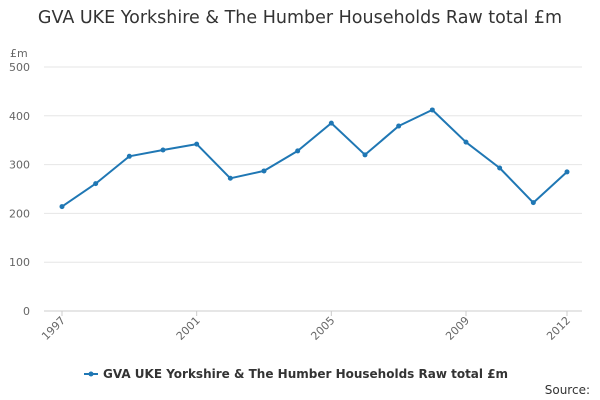  What do you see at coordinates (19, 165) in the screenshot?
I see `y-tick-label: 300` at bounding box center [19, 165].